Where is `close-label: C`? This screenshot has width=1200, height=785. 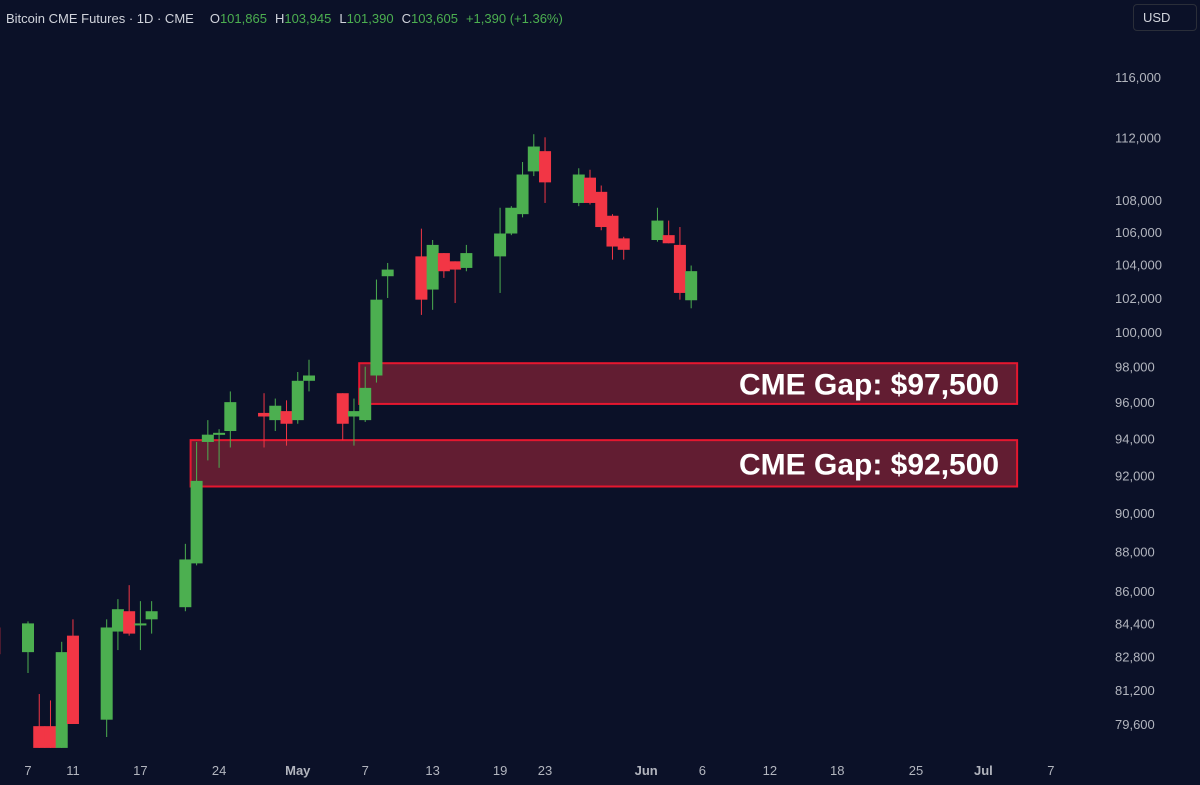 close-label: C is located at coordinates (406, 18).